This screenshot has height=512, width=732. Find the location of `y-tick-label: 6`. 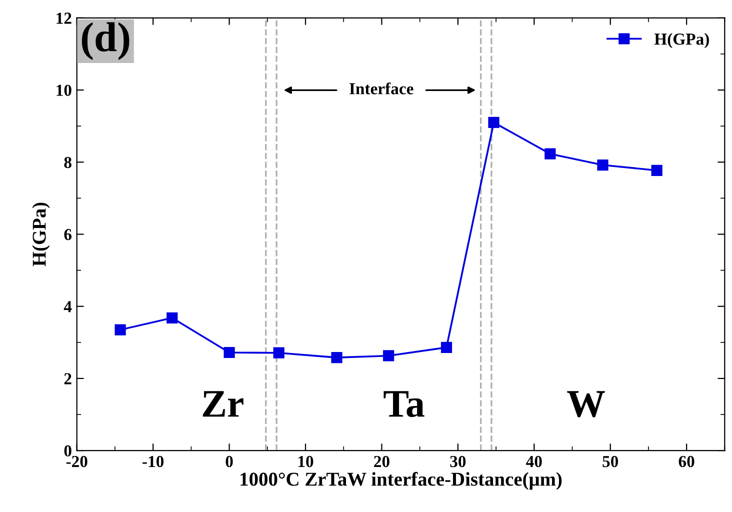

y-tick-label: 6 is located at coordinates (68, 234).